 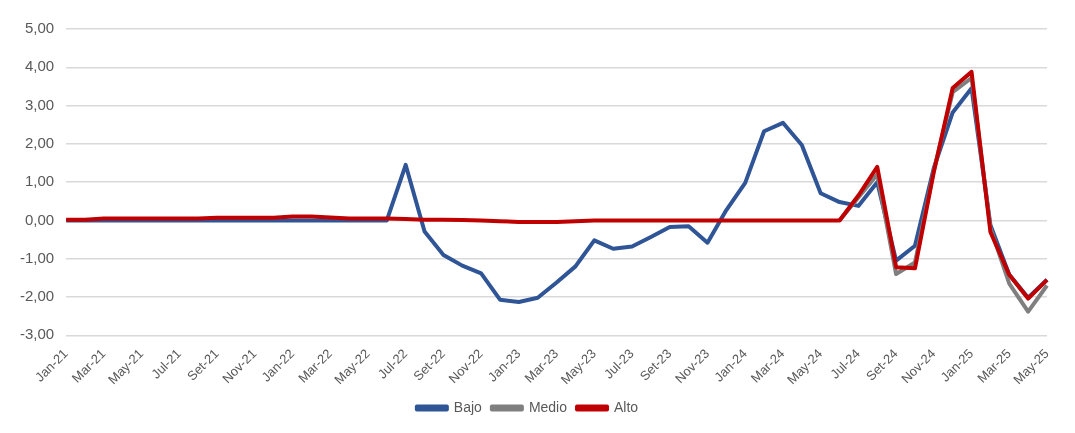 What do you see at coordinates (39, 219) in the screenshot?
I see `y-tick-label: 0,00` at bounding box center [39, 219].